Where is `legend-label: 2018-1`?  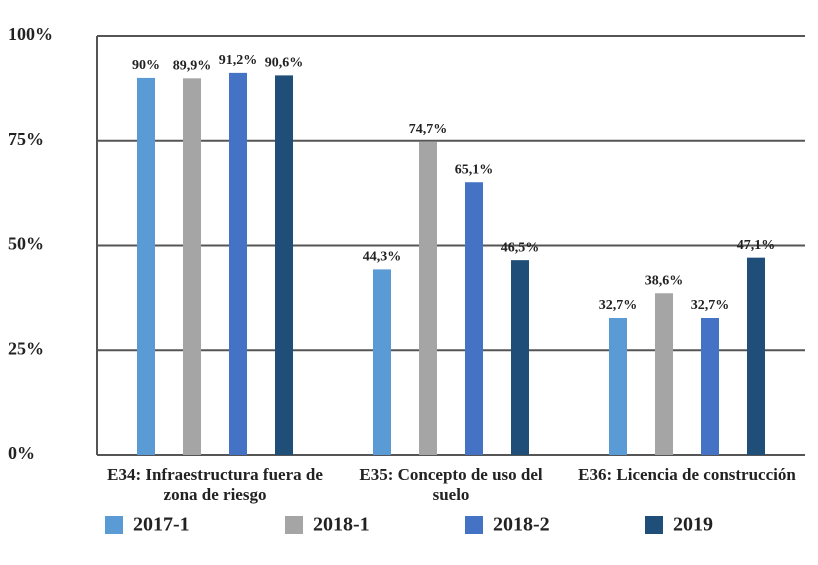 legend-label: 2018-1 is located at coordinates (341, 525).